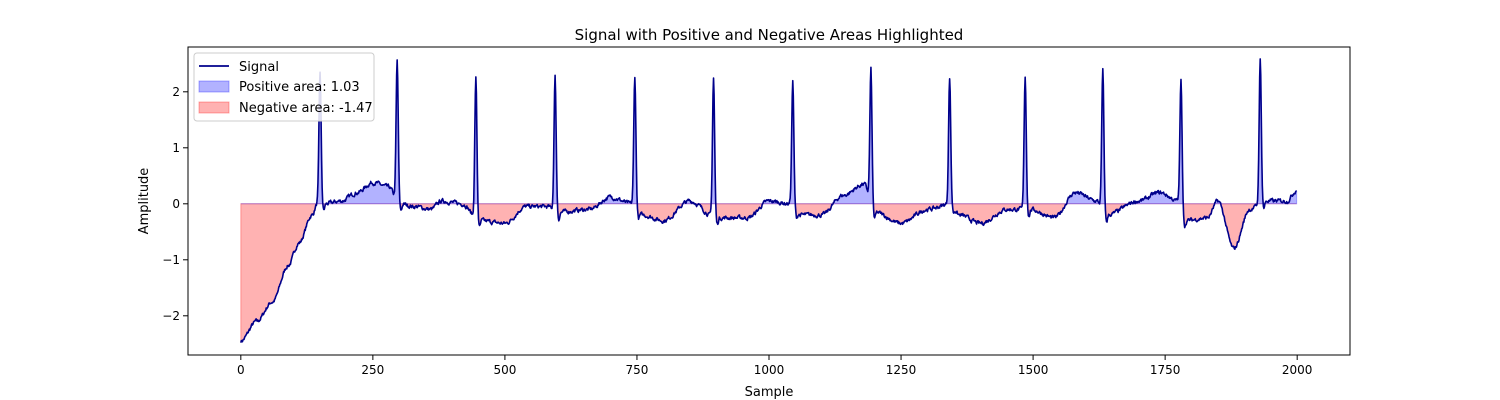 This screenshot has width=1500, height=400. What do you see at coordinates (214, 86) in the screenshot?
I see `legend-positive-swatch` at bounding box center [214, 86].